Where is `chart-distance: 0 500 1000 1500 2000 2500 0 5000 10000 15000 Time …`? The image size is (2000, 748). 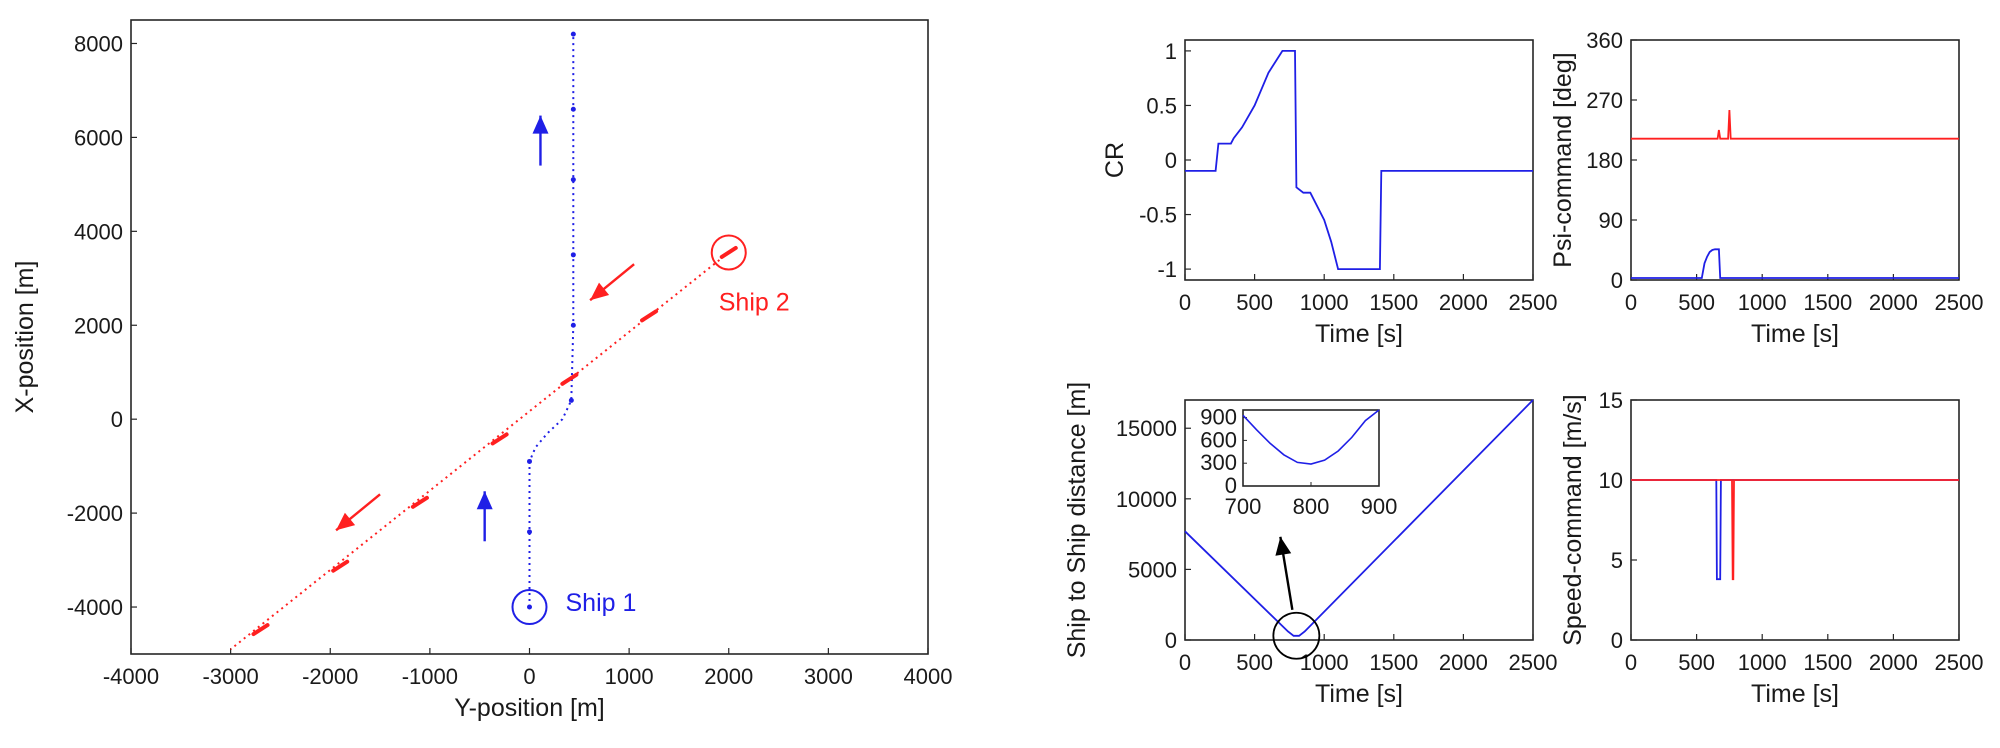
chart-distance: 0 500 1000 1500 2000 2500 0 5000 10000 15000 Time … is located at coordinates (1310, 545).